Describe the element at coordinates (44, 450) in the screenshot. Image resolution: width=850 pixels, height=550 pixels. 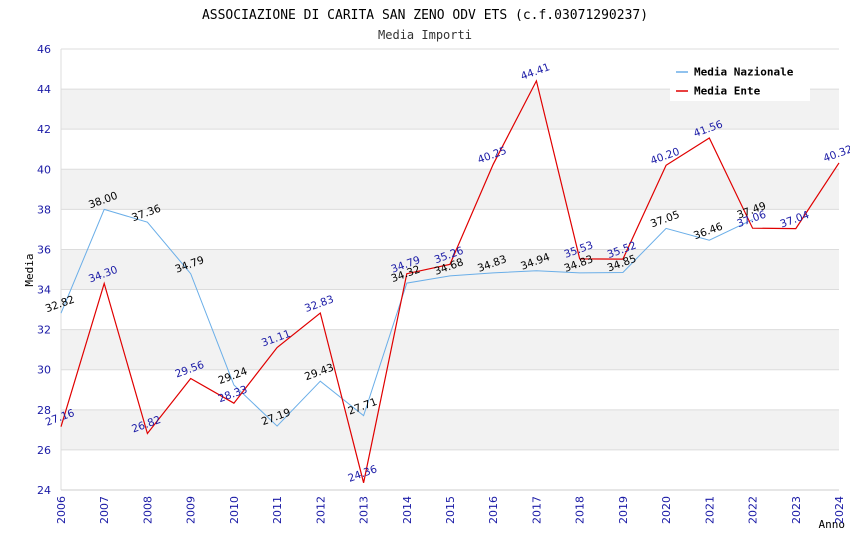
I see `y-tick-label: 26` at that location.